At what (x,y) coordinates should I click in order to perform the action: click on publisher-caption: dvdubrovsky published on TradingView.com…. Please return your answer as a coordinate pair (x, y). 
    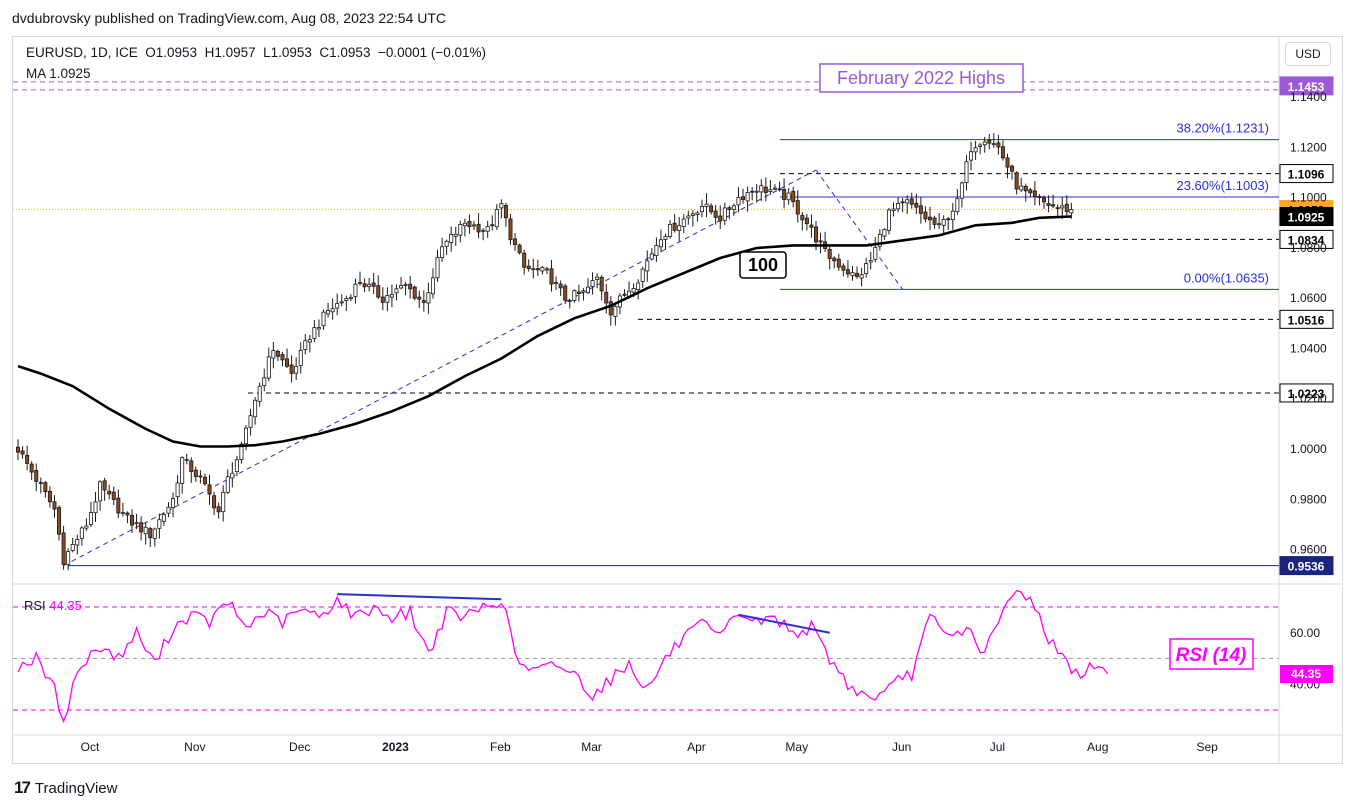
    Looking at the image, I should click on (229, 18).